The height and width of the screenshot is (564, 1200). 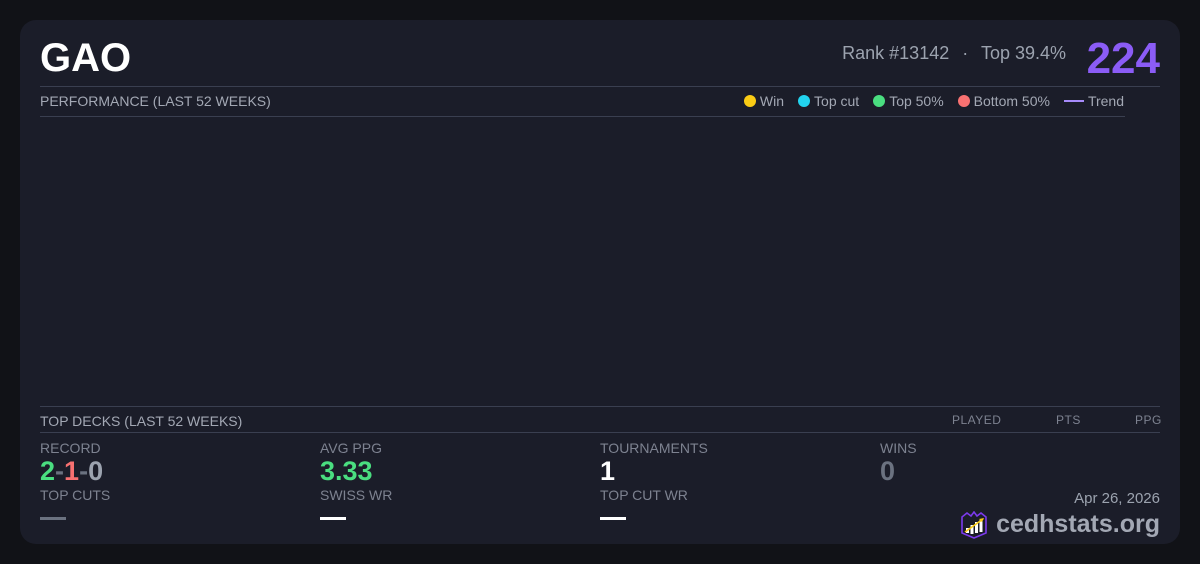 What do you see at coordinates (654, 480) in the screenshot?
I see `stat-tournaments: TOURNAMENTS 1 TOP CUT WR` at bounding box center [654, 480].